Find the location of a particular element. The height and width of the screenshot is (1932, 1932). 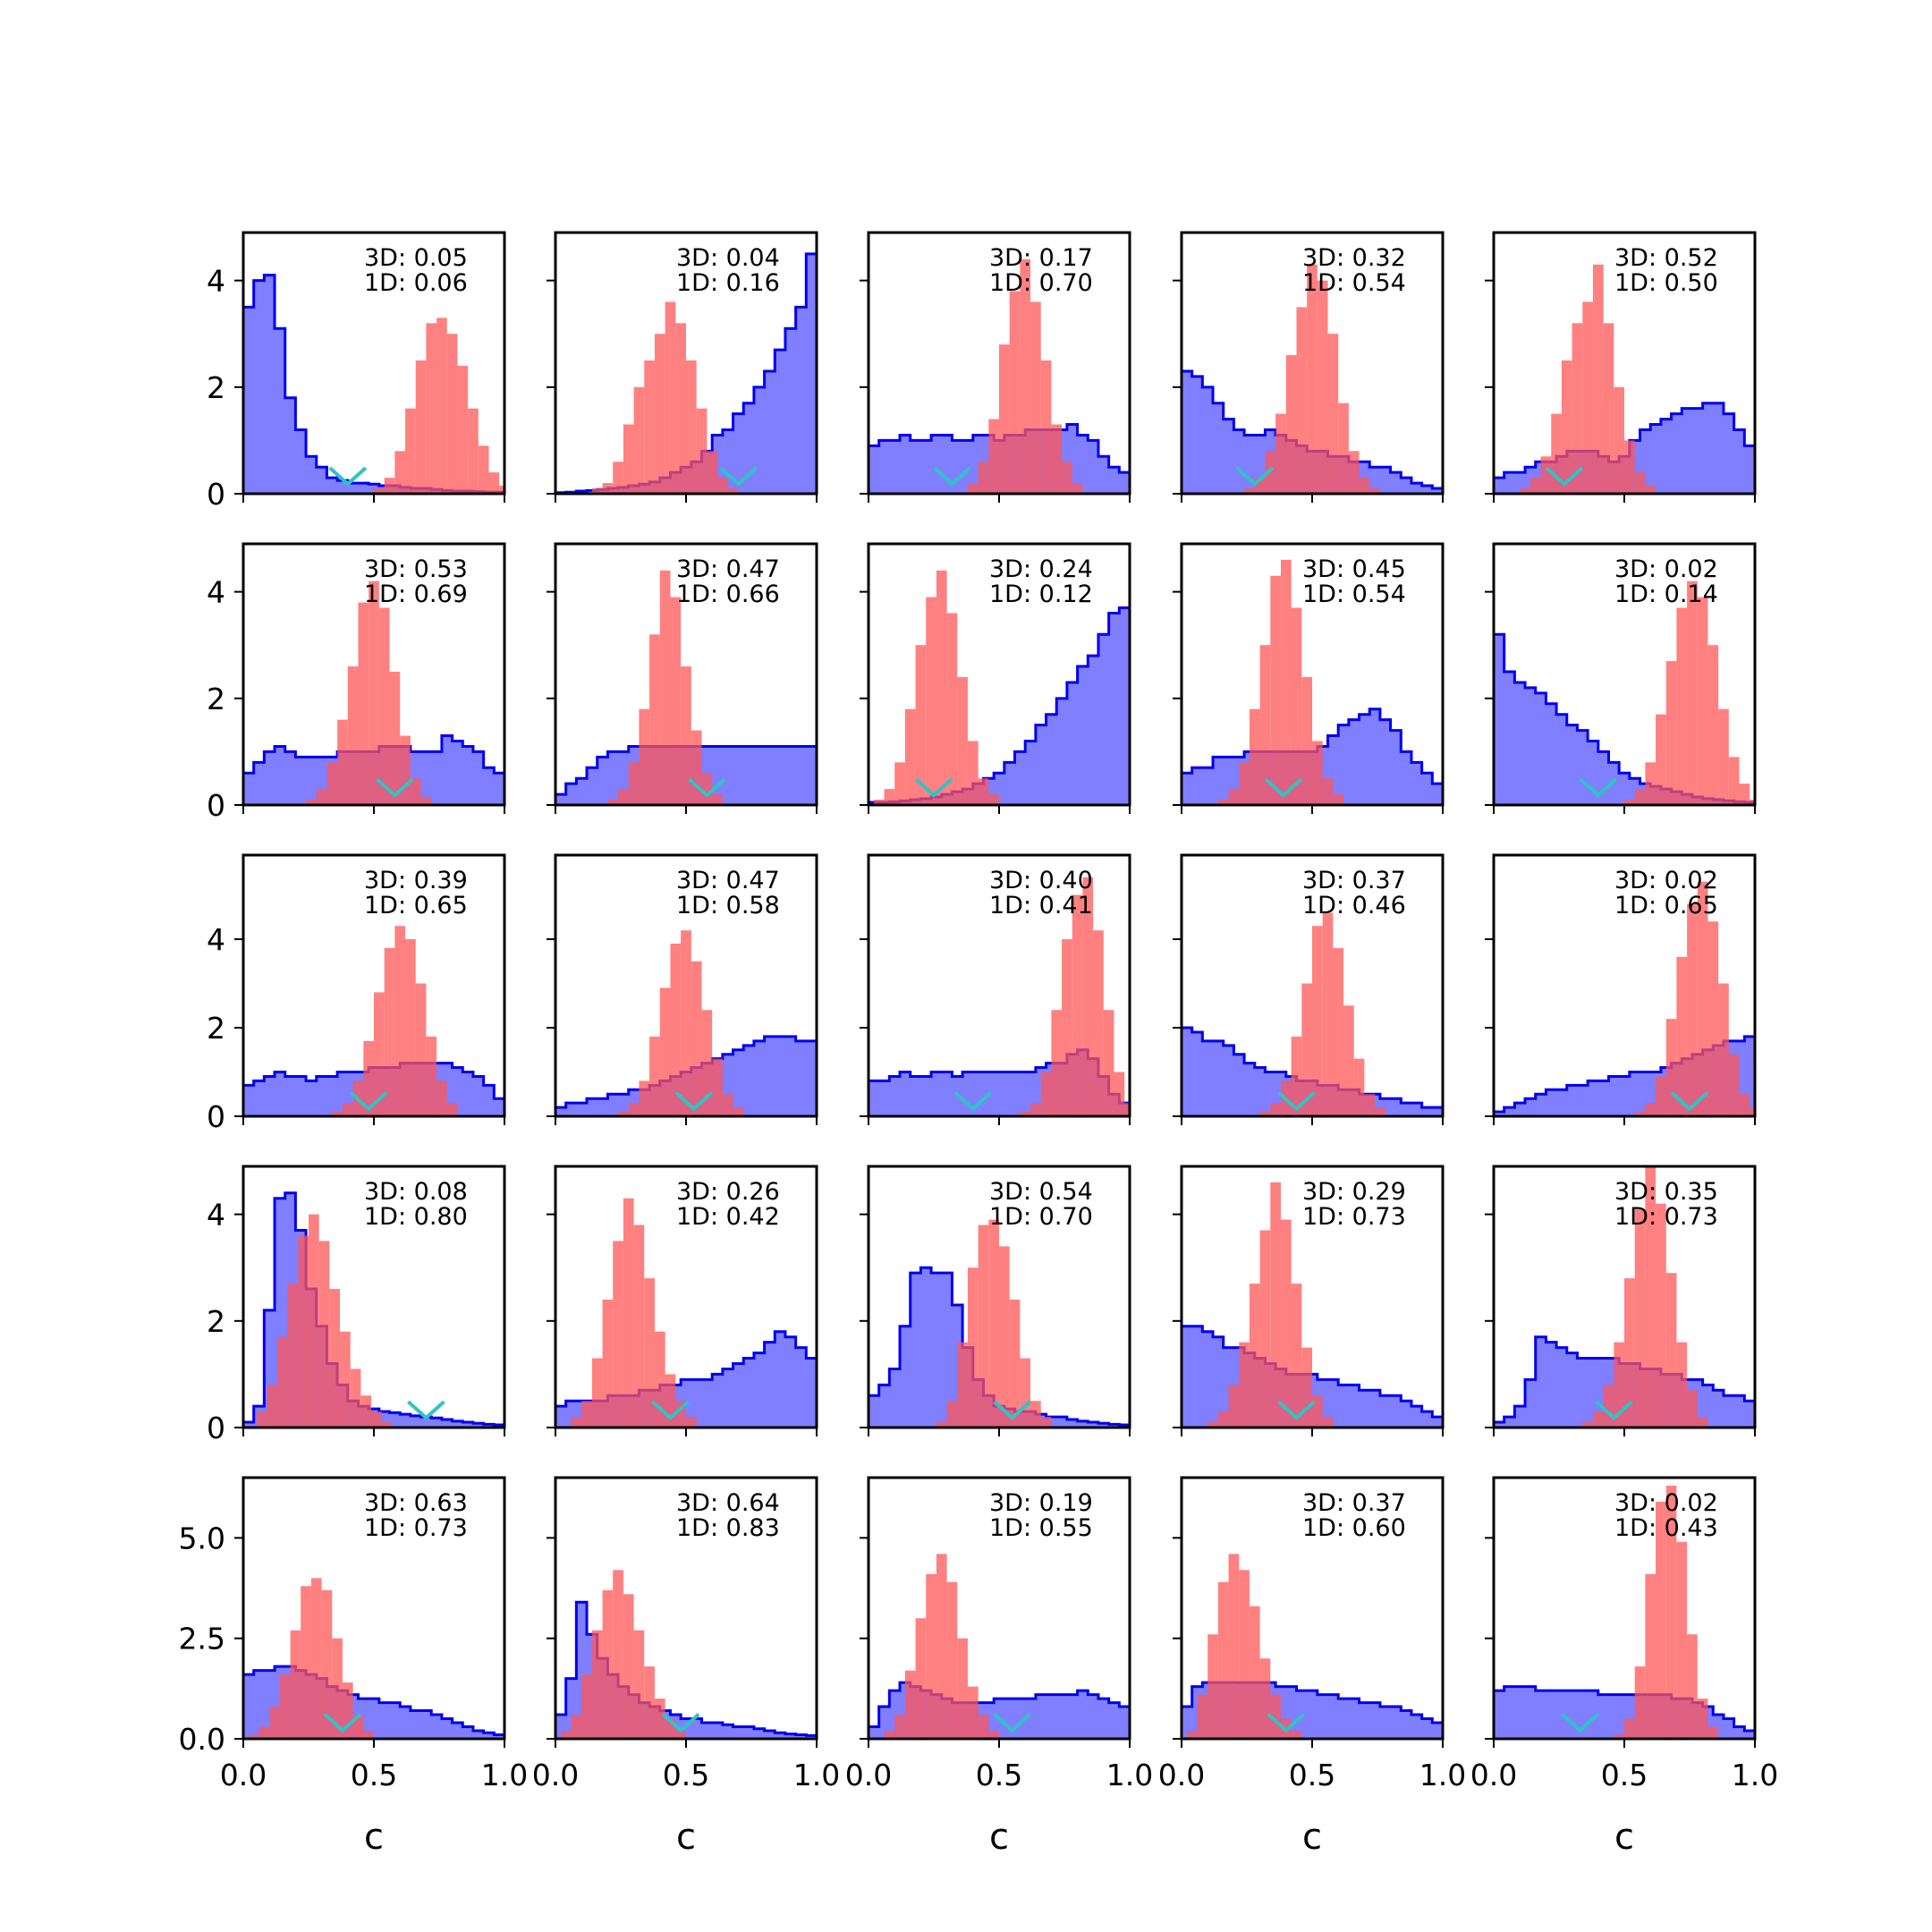

y-tick-label: 0 is located at coordinates (216, 805).